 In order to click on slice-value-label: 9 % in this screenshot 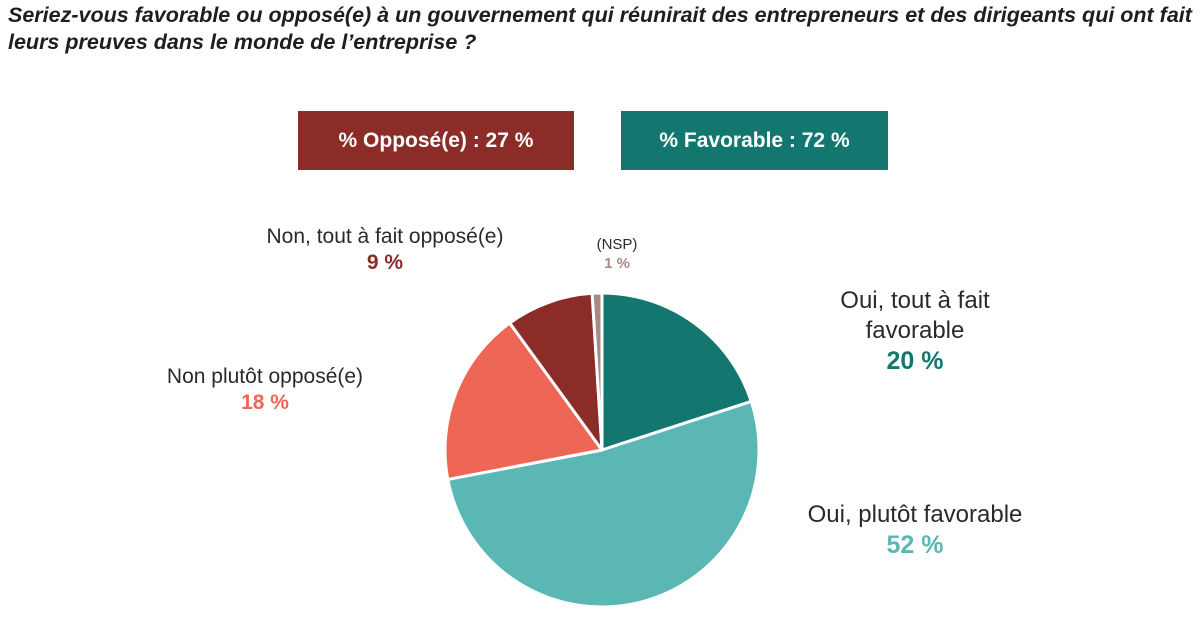, I will do `click(385, 263)`.